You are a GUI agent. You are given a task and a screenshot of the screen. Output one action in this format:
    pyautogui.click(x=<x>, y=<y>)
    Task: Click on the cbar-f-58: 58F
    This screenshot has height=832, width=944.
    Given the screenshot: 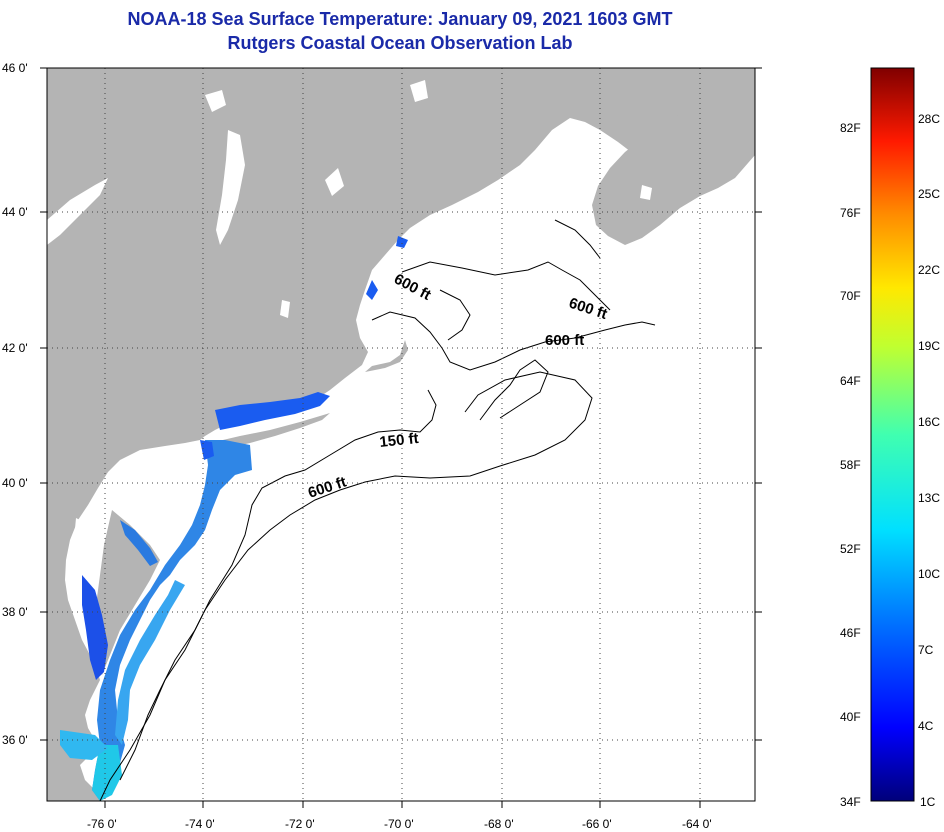 What is the action you would take?
    pyautogui.click(x=850, y=465)
    